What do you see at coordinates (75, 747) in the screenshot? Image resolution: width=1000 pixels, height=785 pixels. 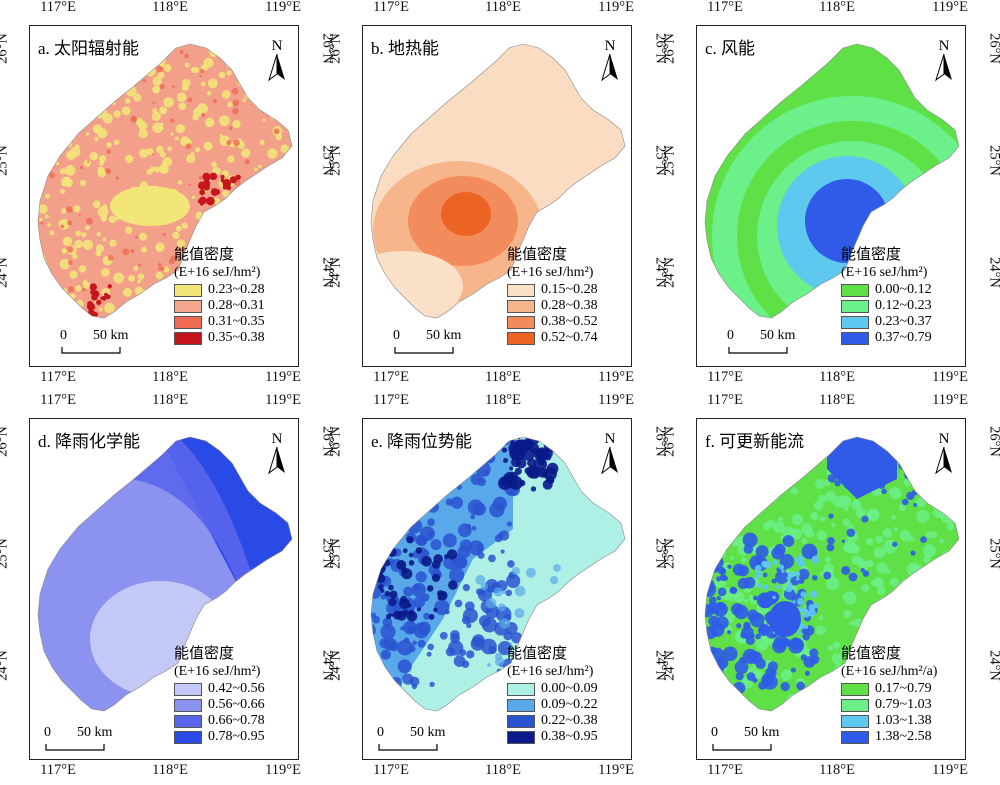 I see `scale-bar-line` at bounding box center [75, 747].